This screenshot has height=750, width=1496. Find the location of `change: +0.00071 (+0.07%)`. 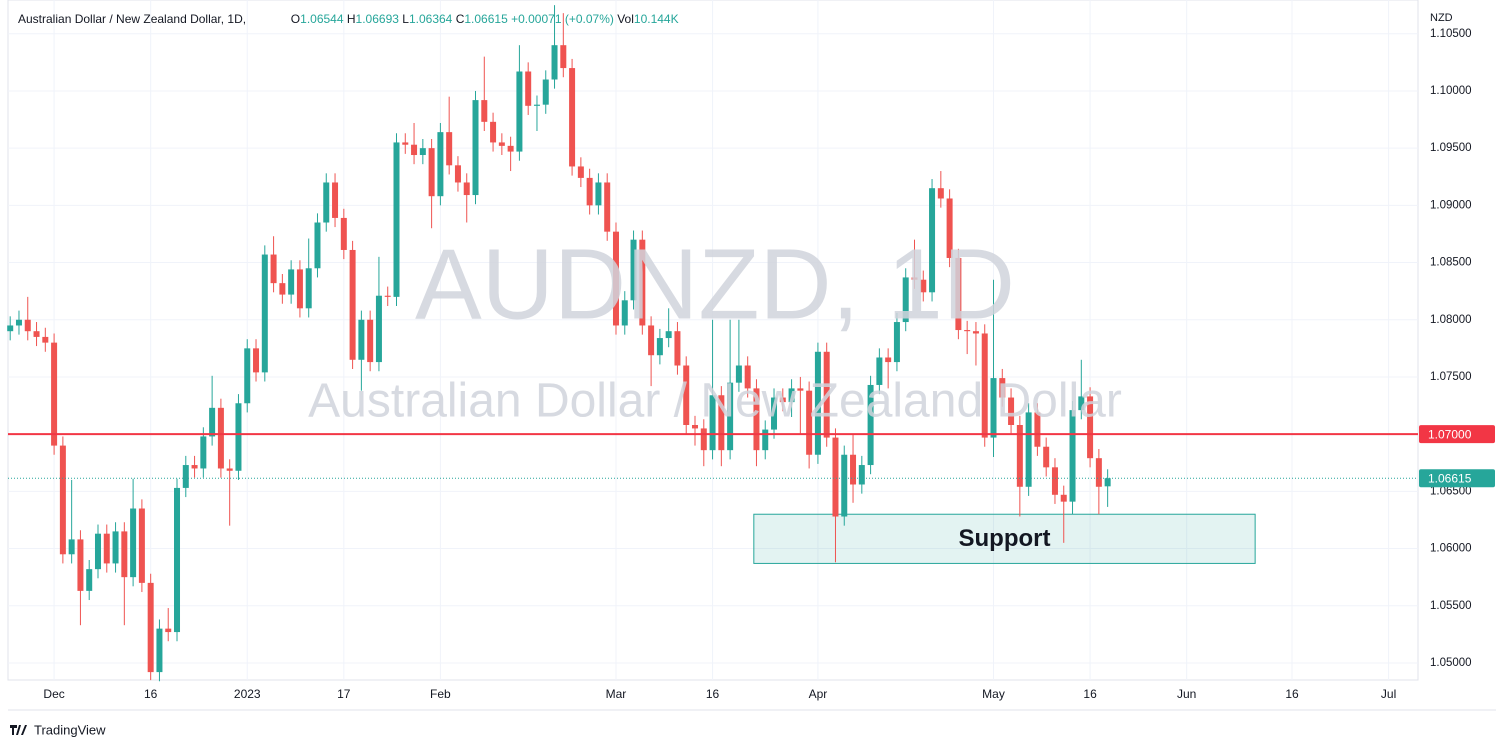

change: +0.00071 (+0.07%) is located at coordinates (562, 19).